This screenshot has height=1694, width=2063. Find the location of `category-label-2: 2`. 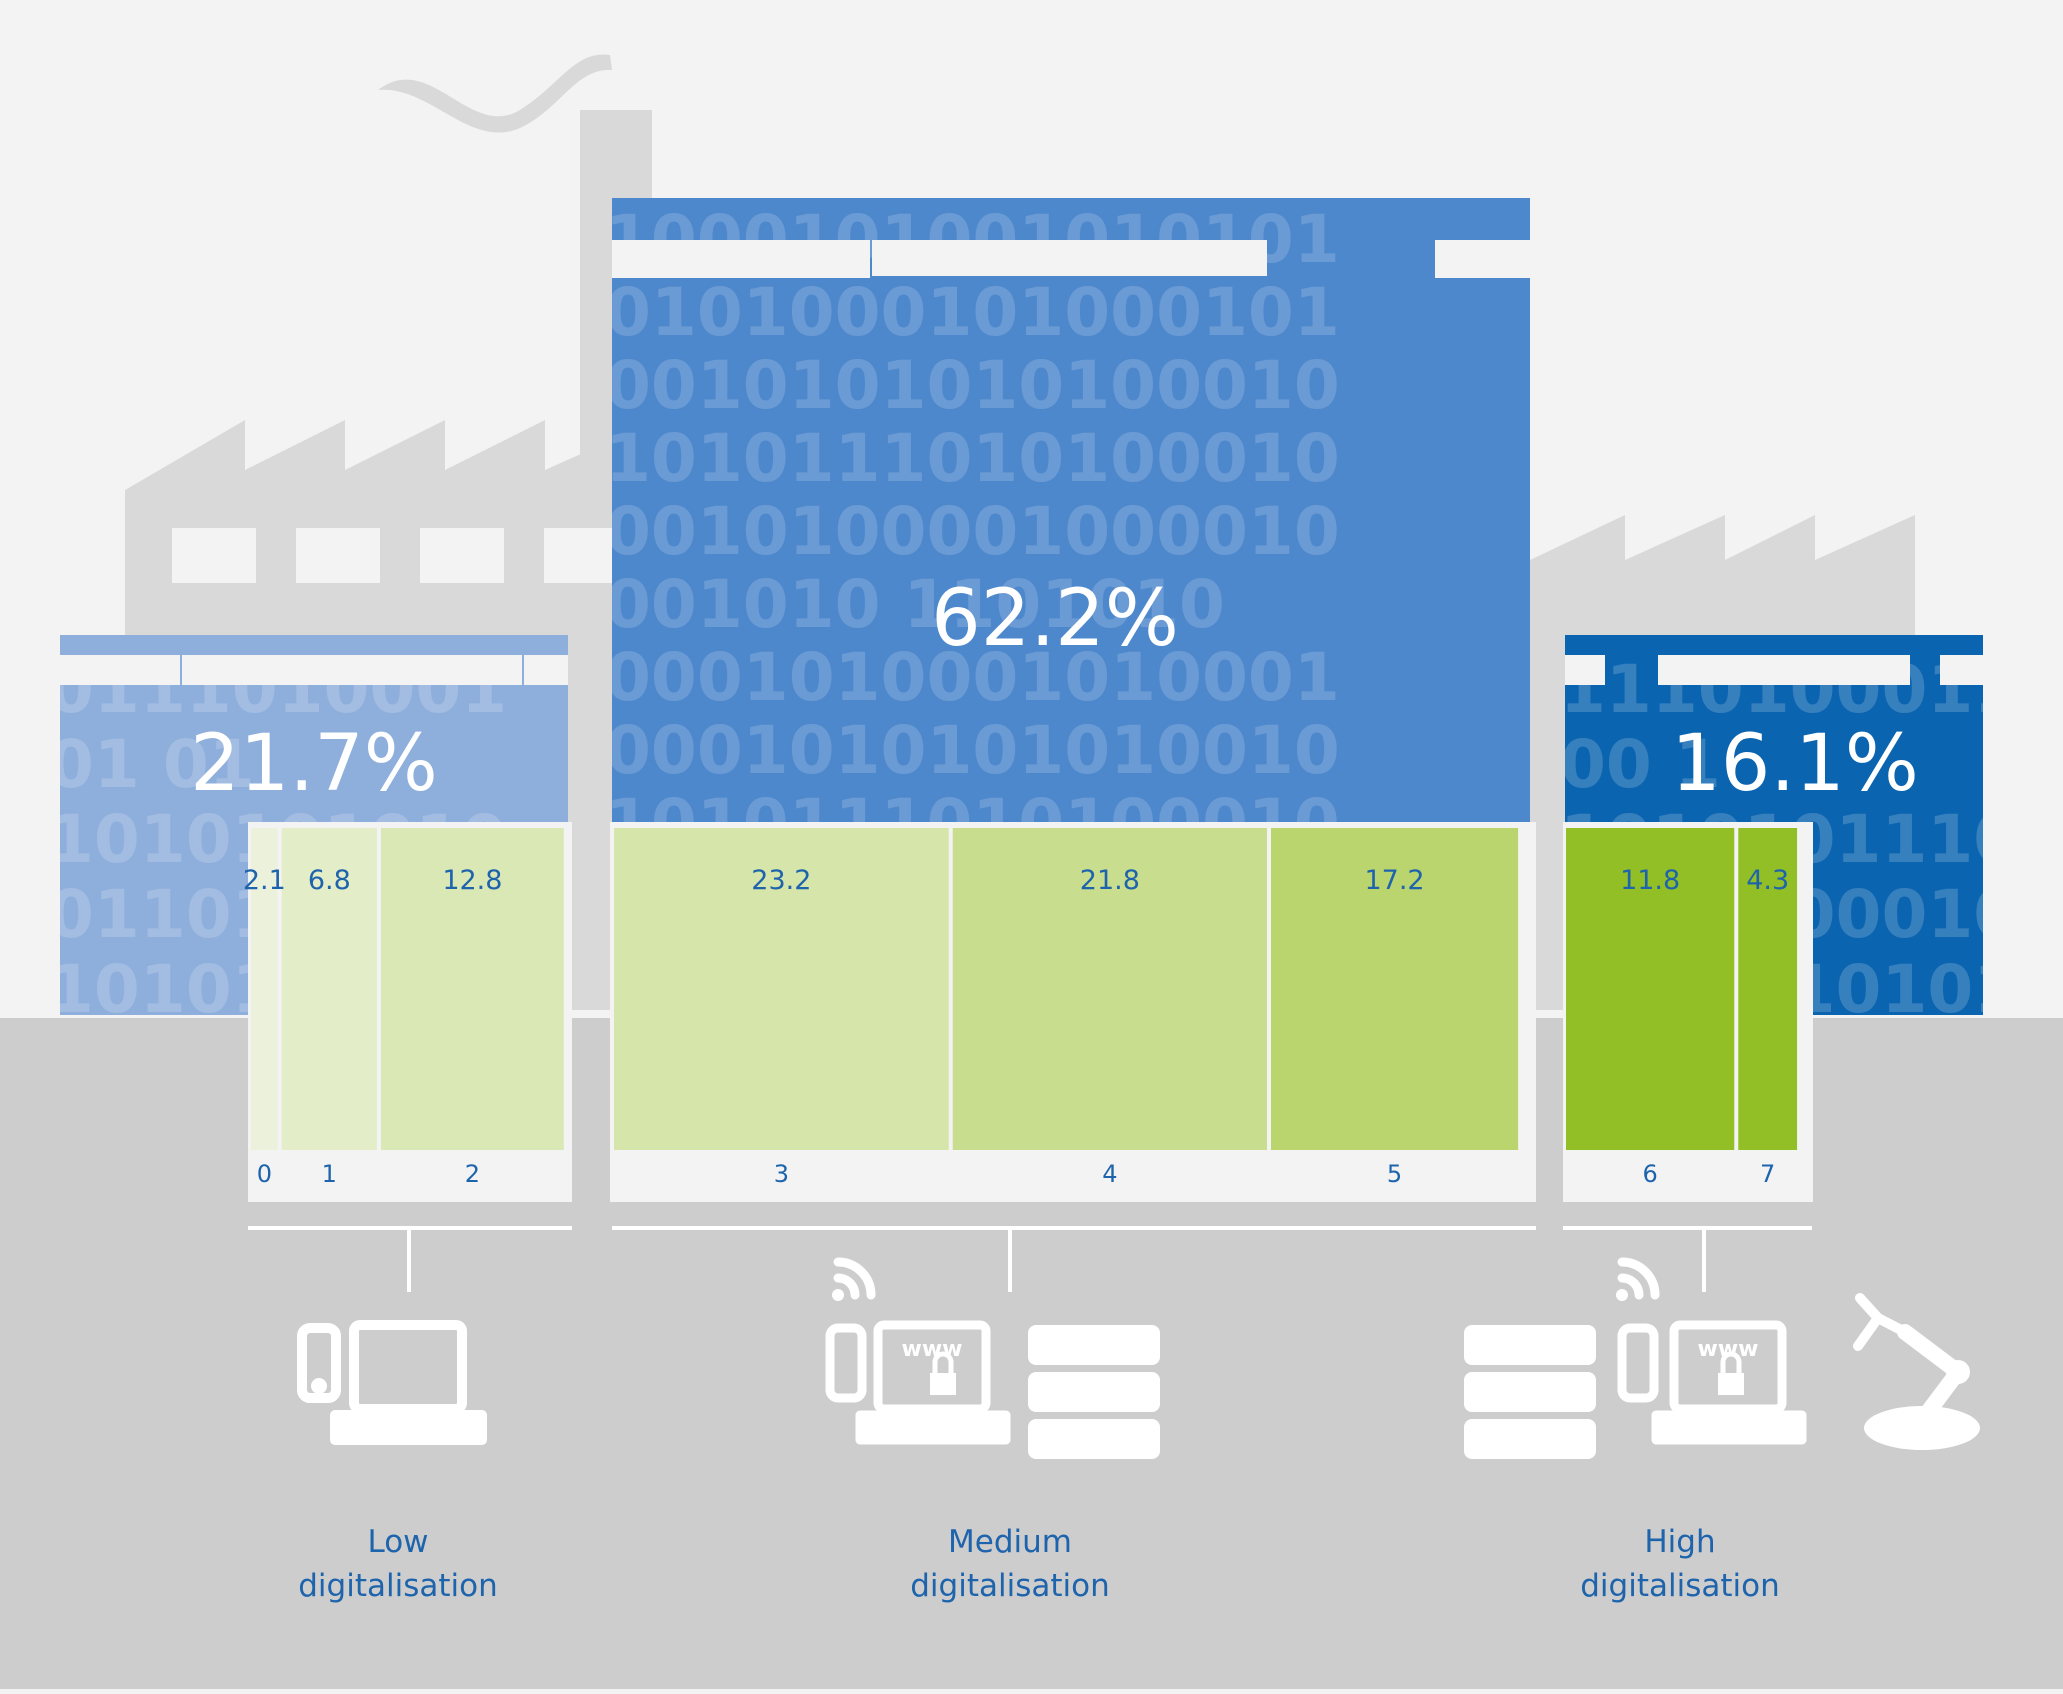

category-label-2: 2 is located at coordinates (472, 1174).